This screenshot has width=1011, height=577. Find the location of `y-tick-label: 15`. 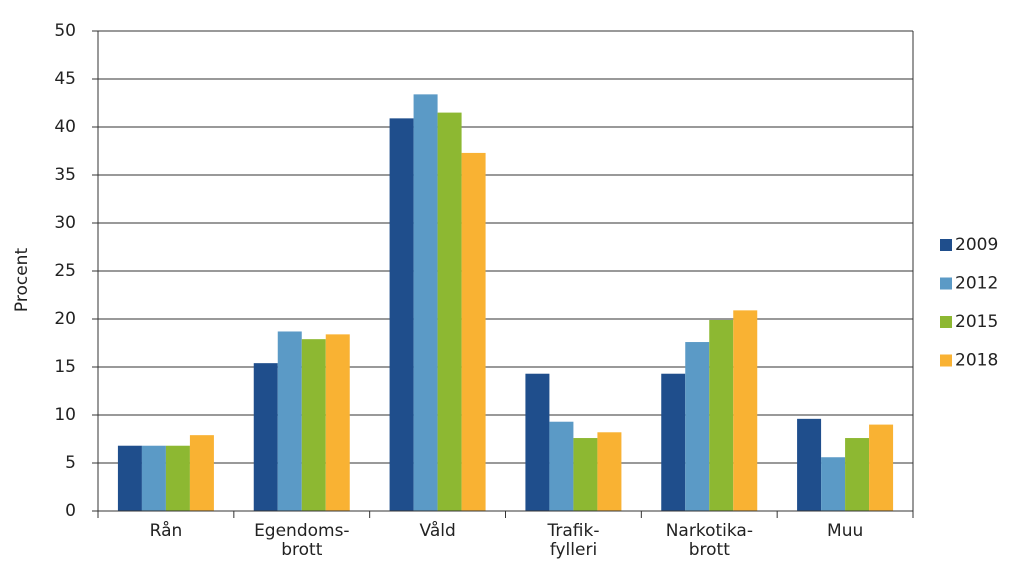

y-tick-label: 15 is located at coordinates (65, 367).